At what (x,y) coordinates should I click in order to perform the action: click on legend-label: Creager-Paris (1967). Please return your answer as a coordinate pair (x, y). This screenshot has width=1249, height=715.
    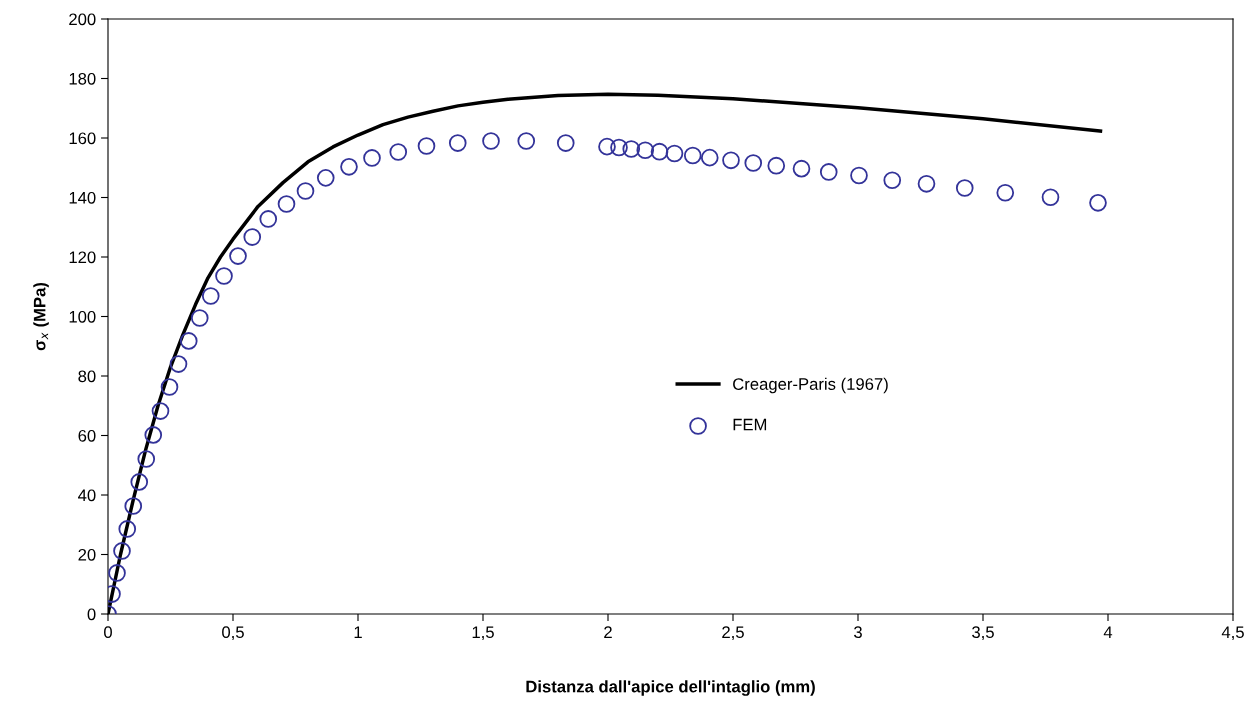
    Looking at the image, I should click on (810, 385).